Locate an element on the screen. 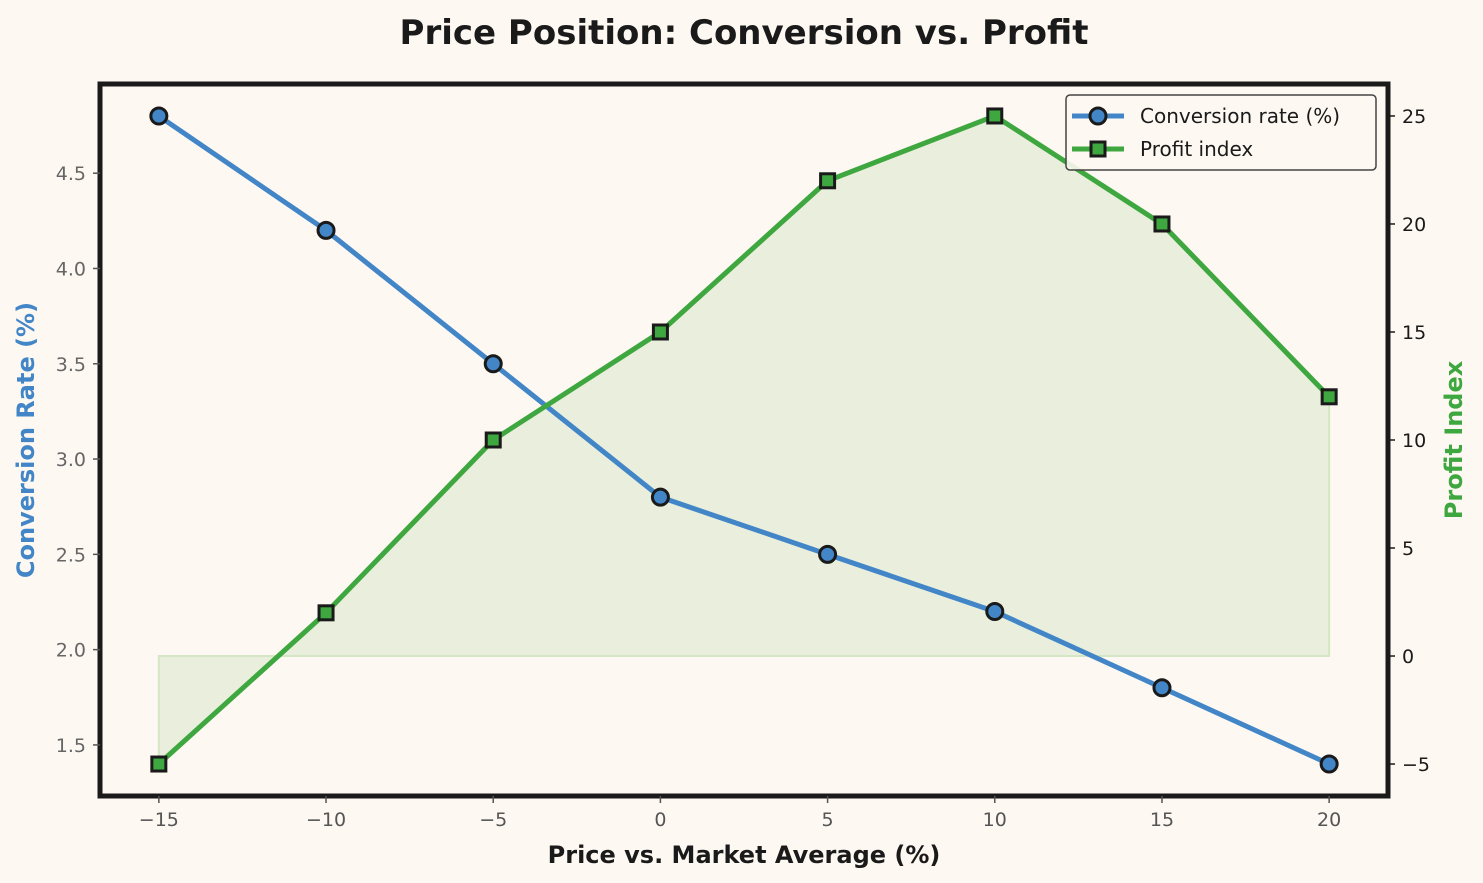 The height and width of the screenshot is (883, 1483). y-right-tick-label: 25 is located at coordinates (1414, 117).